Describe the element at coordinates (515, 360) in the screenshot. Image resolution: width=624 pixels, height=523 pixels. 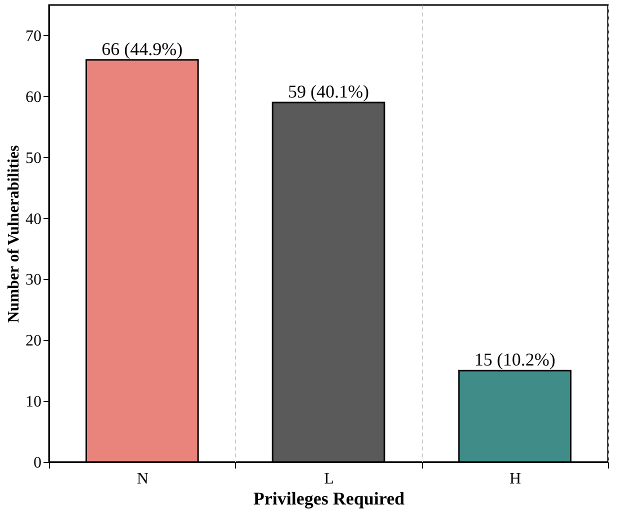
I see `data-label: 15 (10.2%)` at that location.